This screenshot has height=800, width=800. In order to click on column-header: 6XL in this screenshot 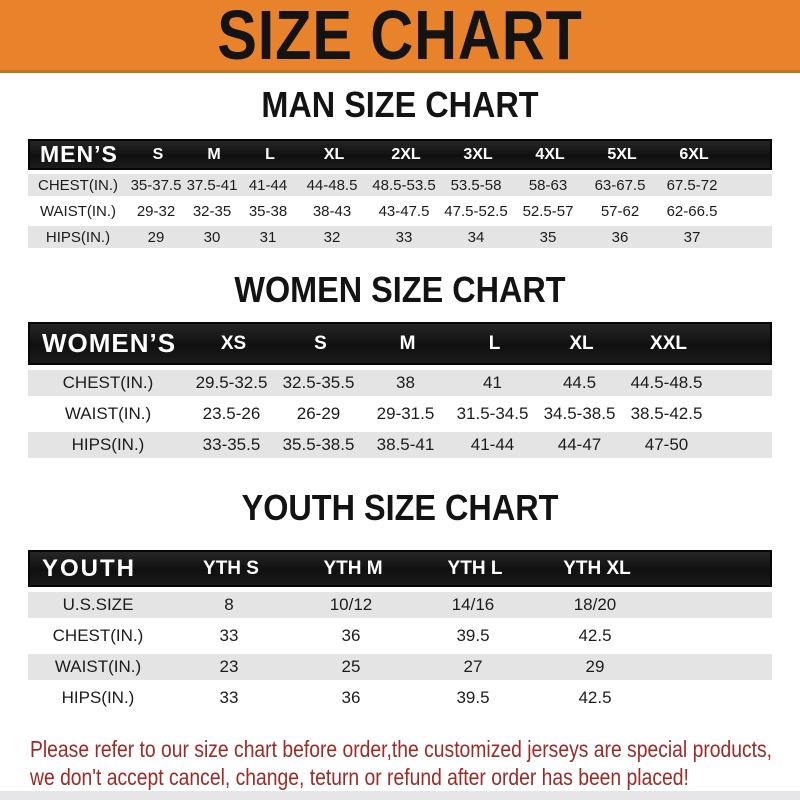, I will do `click(694, 154)`.